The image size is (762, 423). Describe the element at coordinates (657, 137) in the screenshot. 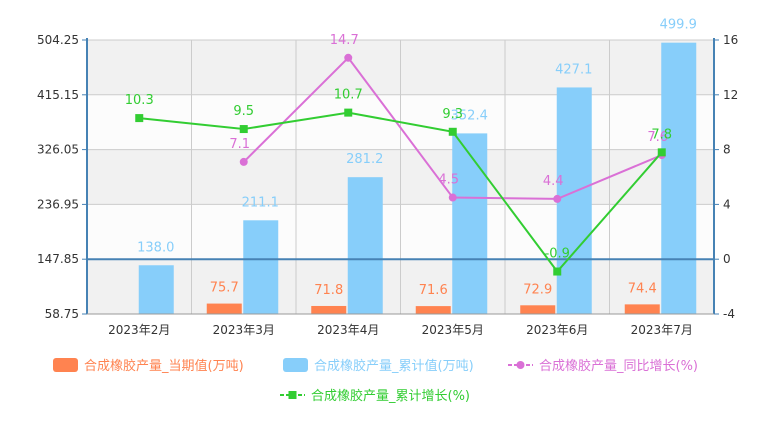

I see `yoy-label: 7.6` at that location.